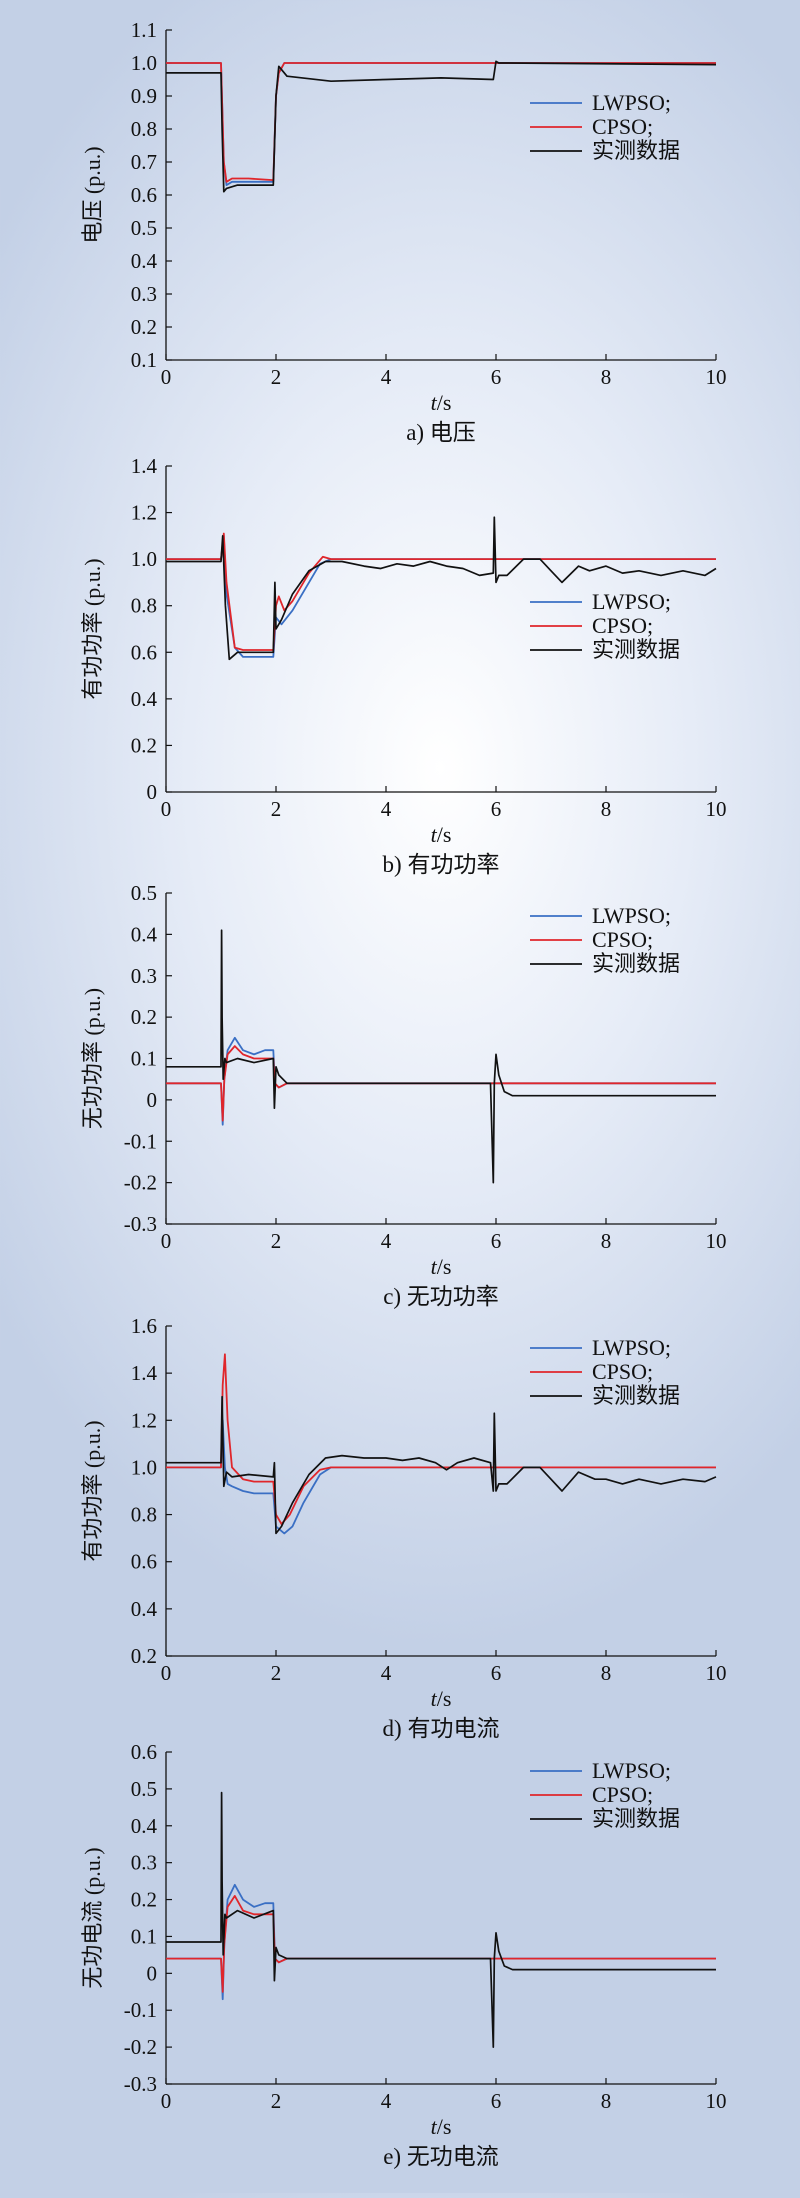 The width and height of the screenshot is (800, 2198). Describe the element at coordinates (144, 30) in the screenshot. I see `y-tick-label: 1.1` at that location.